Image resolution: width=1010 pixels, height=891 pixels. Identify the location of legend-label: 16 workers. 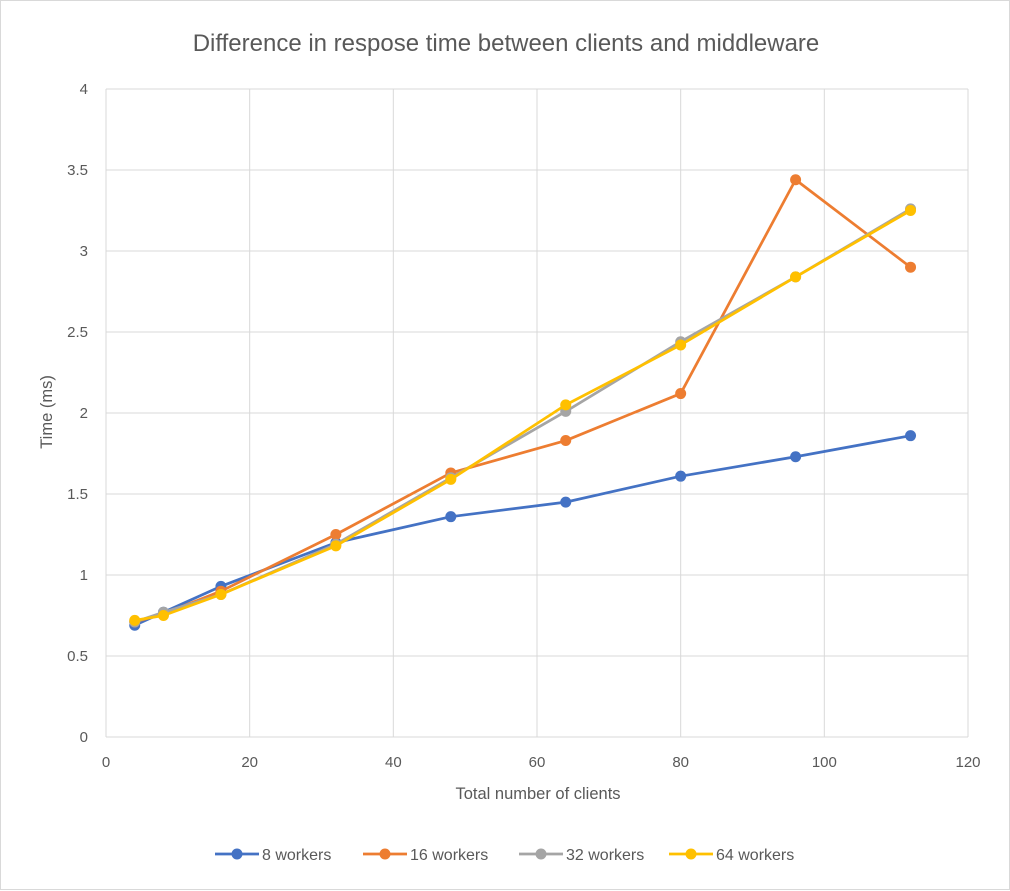
(449, 855).